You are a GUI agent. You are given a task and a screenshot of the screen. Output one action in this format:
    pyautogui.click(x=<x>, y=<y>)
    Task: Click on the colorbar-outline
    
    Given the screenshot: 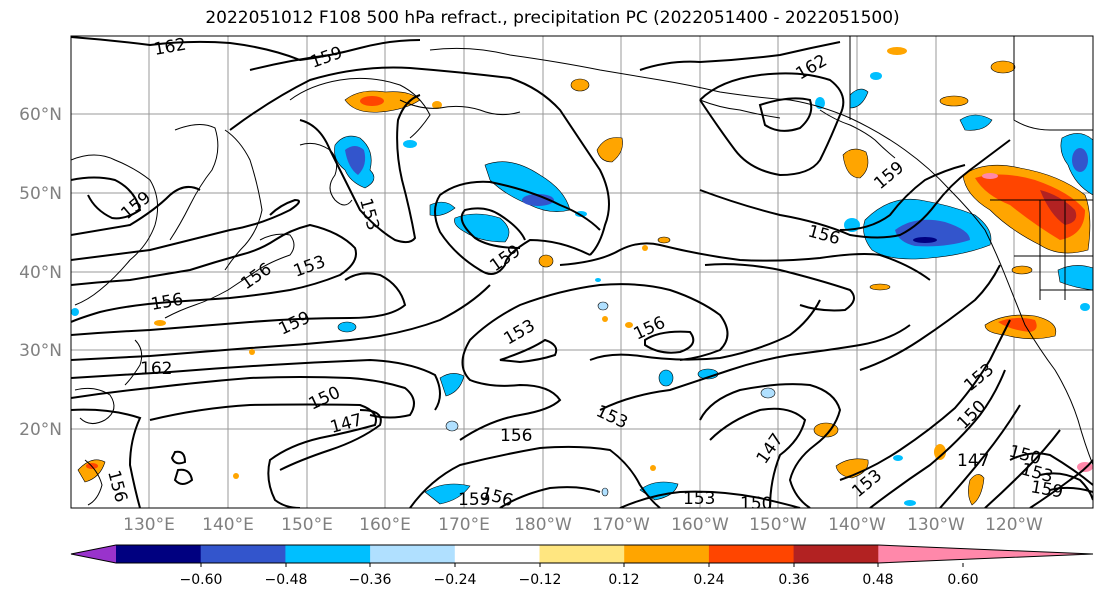 What is the action you would take?
    pyautogui.click(x=582, y=554)
    